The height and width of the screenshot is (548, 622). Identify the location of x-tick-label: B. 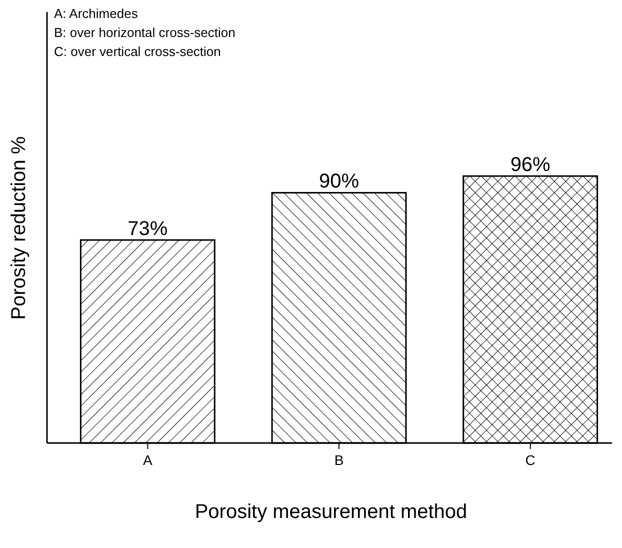
(339, 460).